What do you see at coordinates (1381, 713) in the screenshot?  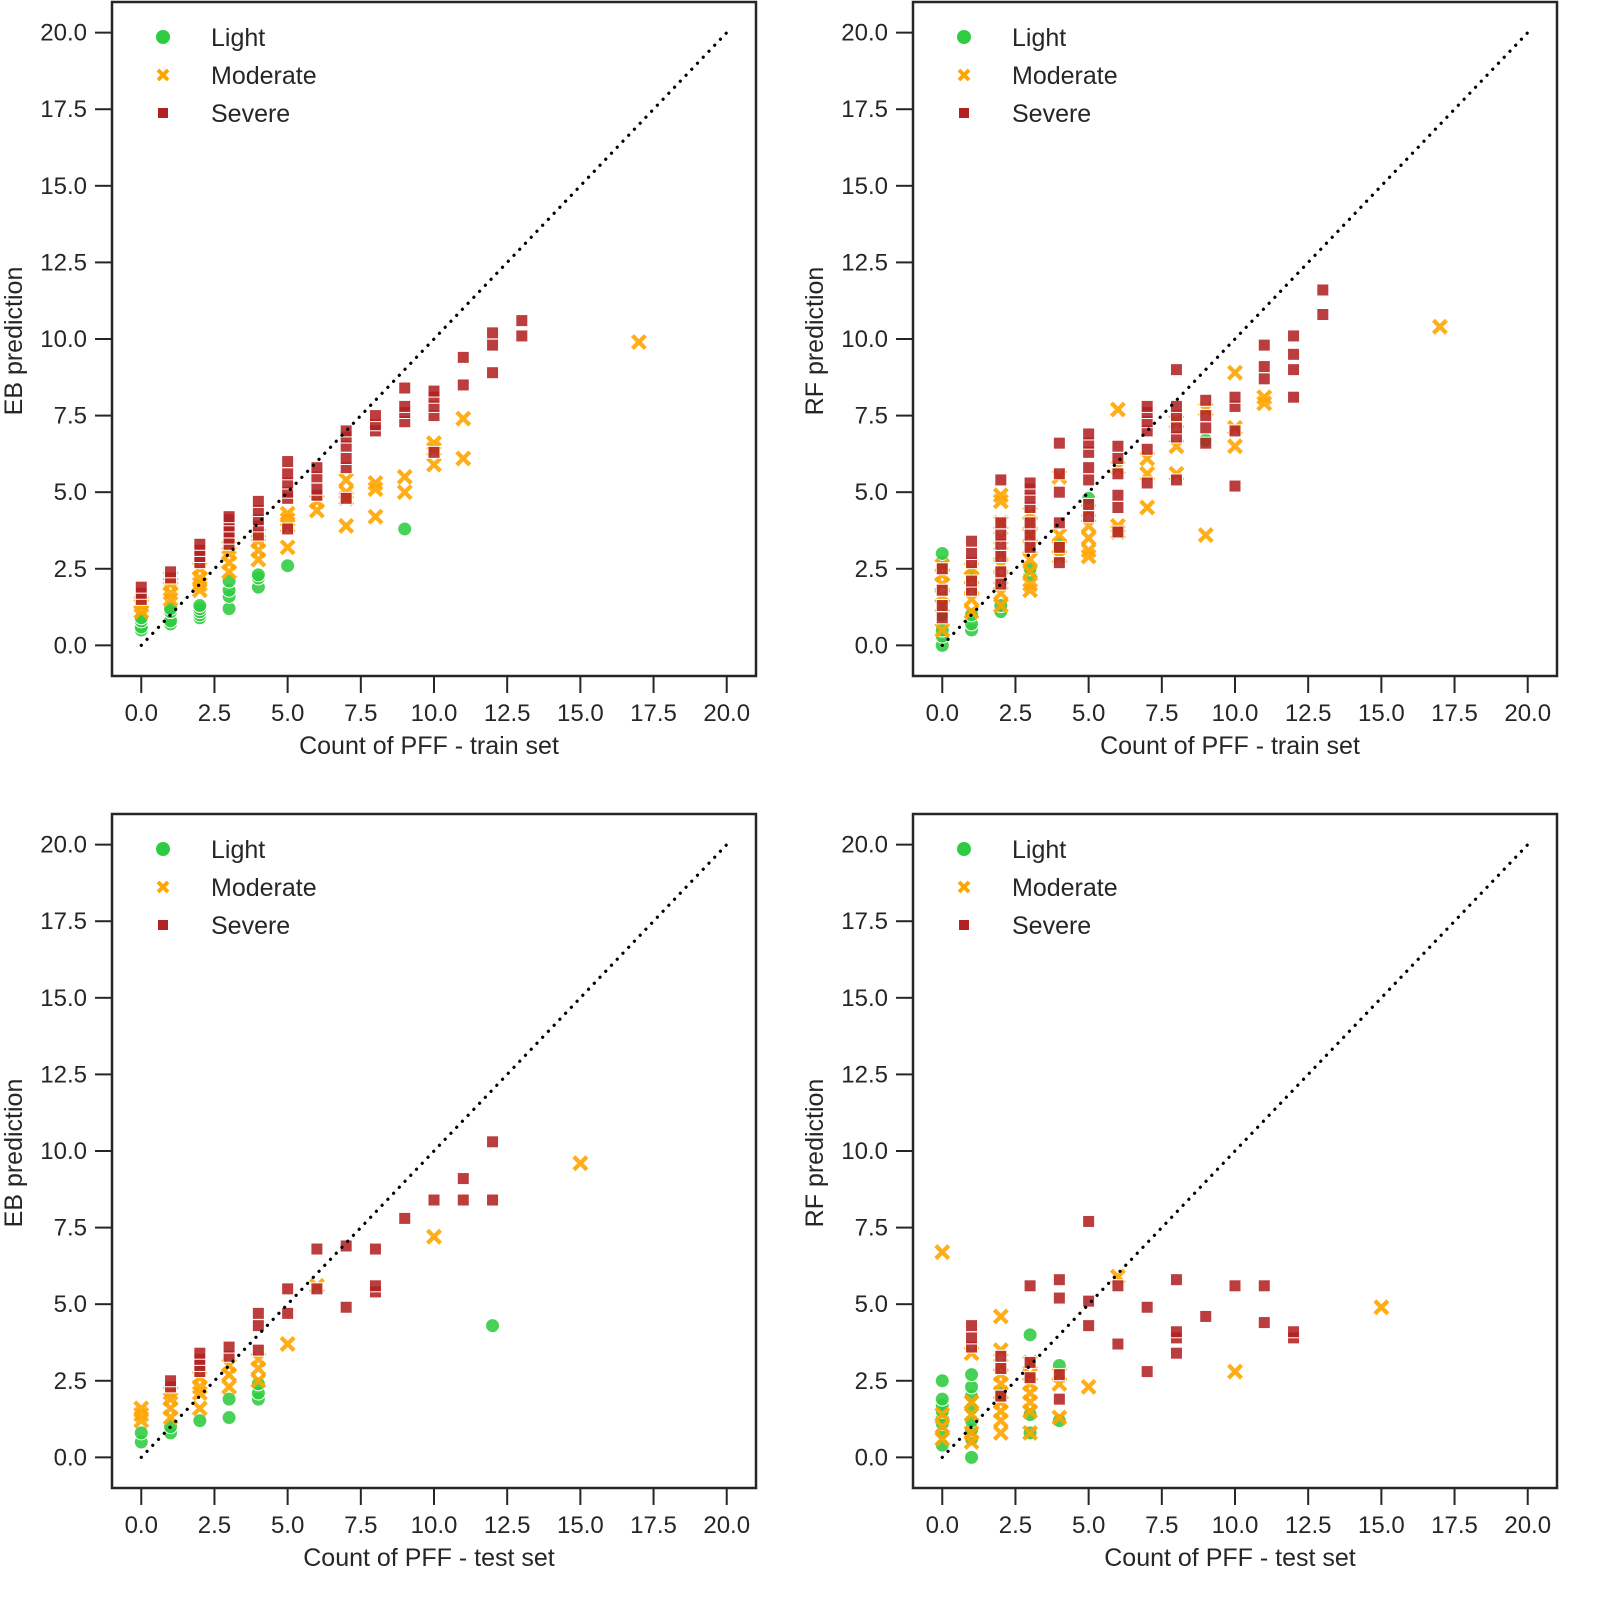 I see `x-tick-label: 15.0` at bounding box center [1381, 713].